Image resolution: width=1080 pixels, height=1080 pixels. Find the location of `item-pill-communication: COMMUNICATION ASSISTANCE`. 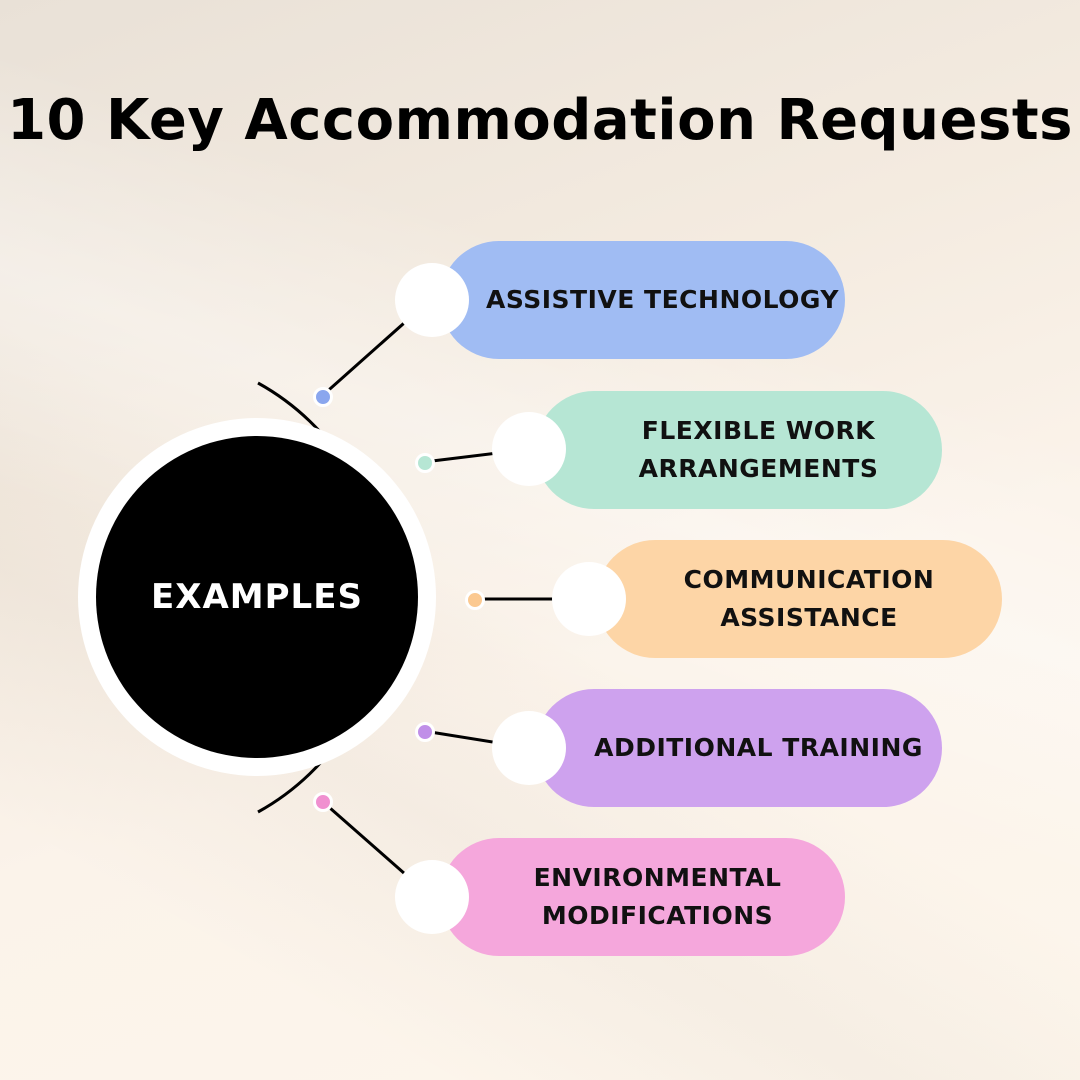

item-pill-communication: COMMUNICATION ASSISTANCE is located at coordinates (799, 599).